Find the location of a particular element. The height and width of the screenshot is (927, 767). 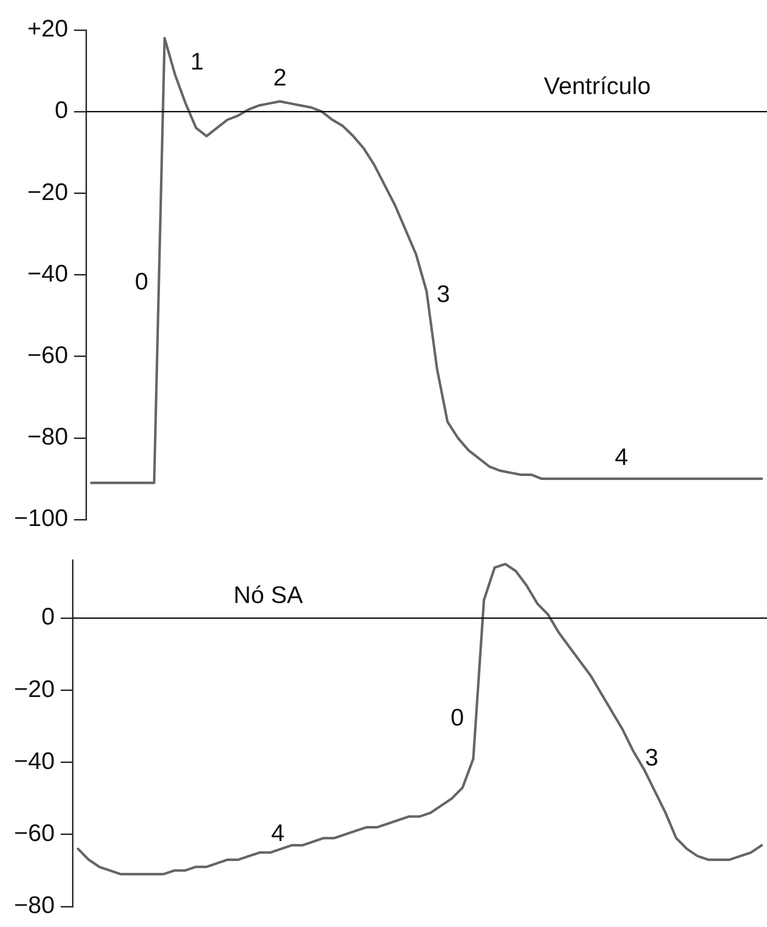

y-tick-label: −100 is located at coordinates (41, 518).